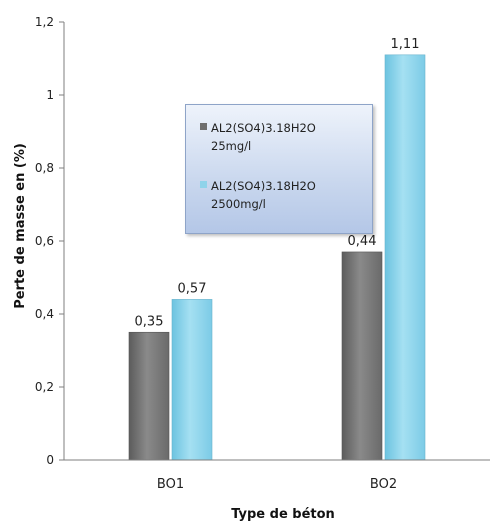  I want to click on data-label-bo2-series-1: 0,44, so click(362, 241).